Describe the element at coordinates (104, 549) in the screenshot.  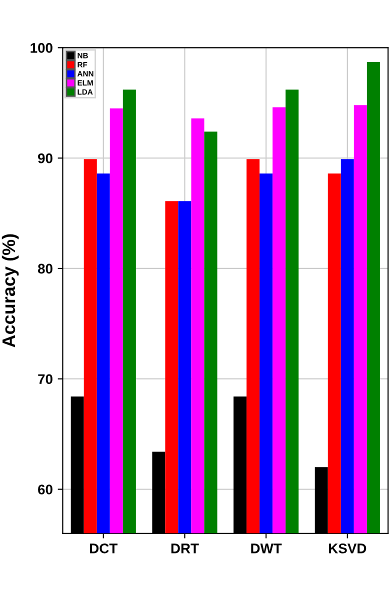
I see `x-tick-label: DCT` at that location.